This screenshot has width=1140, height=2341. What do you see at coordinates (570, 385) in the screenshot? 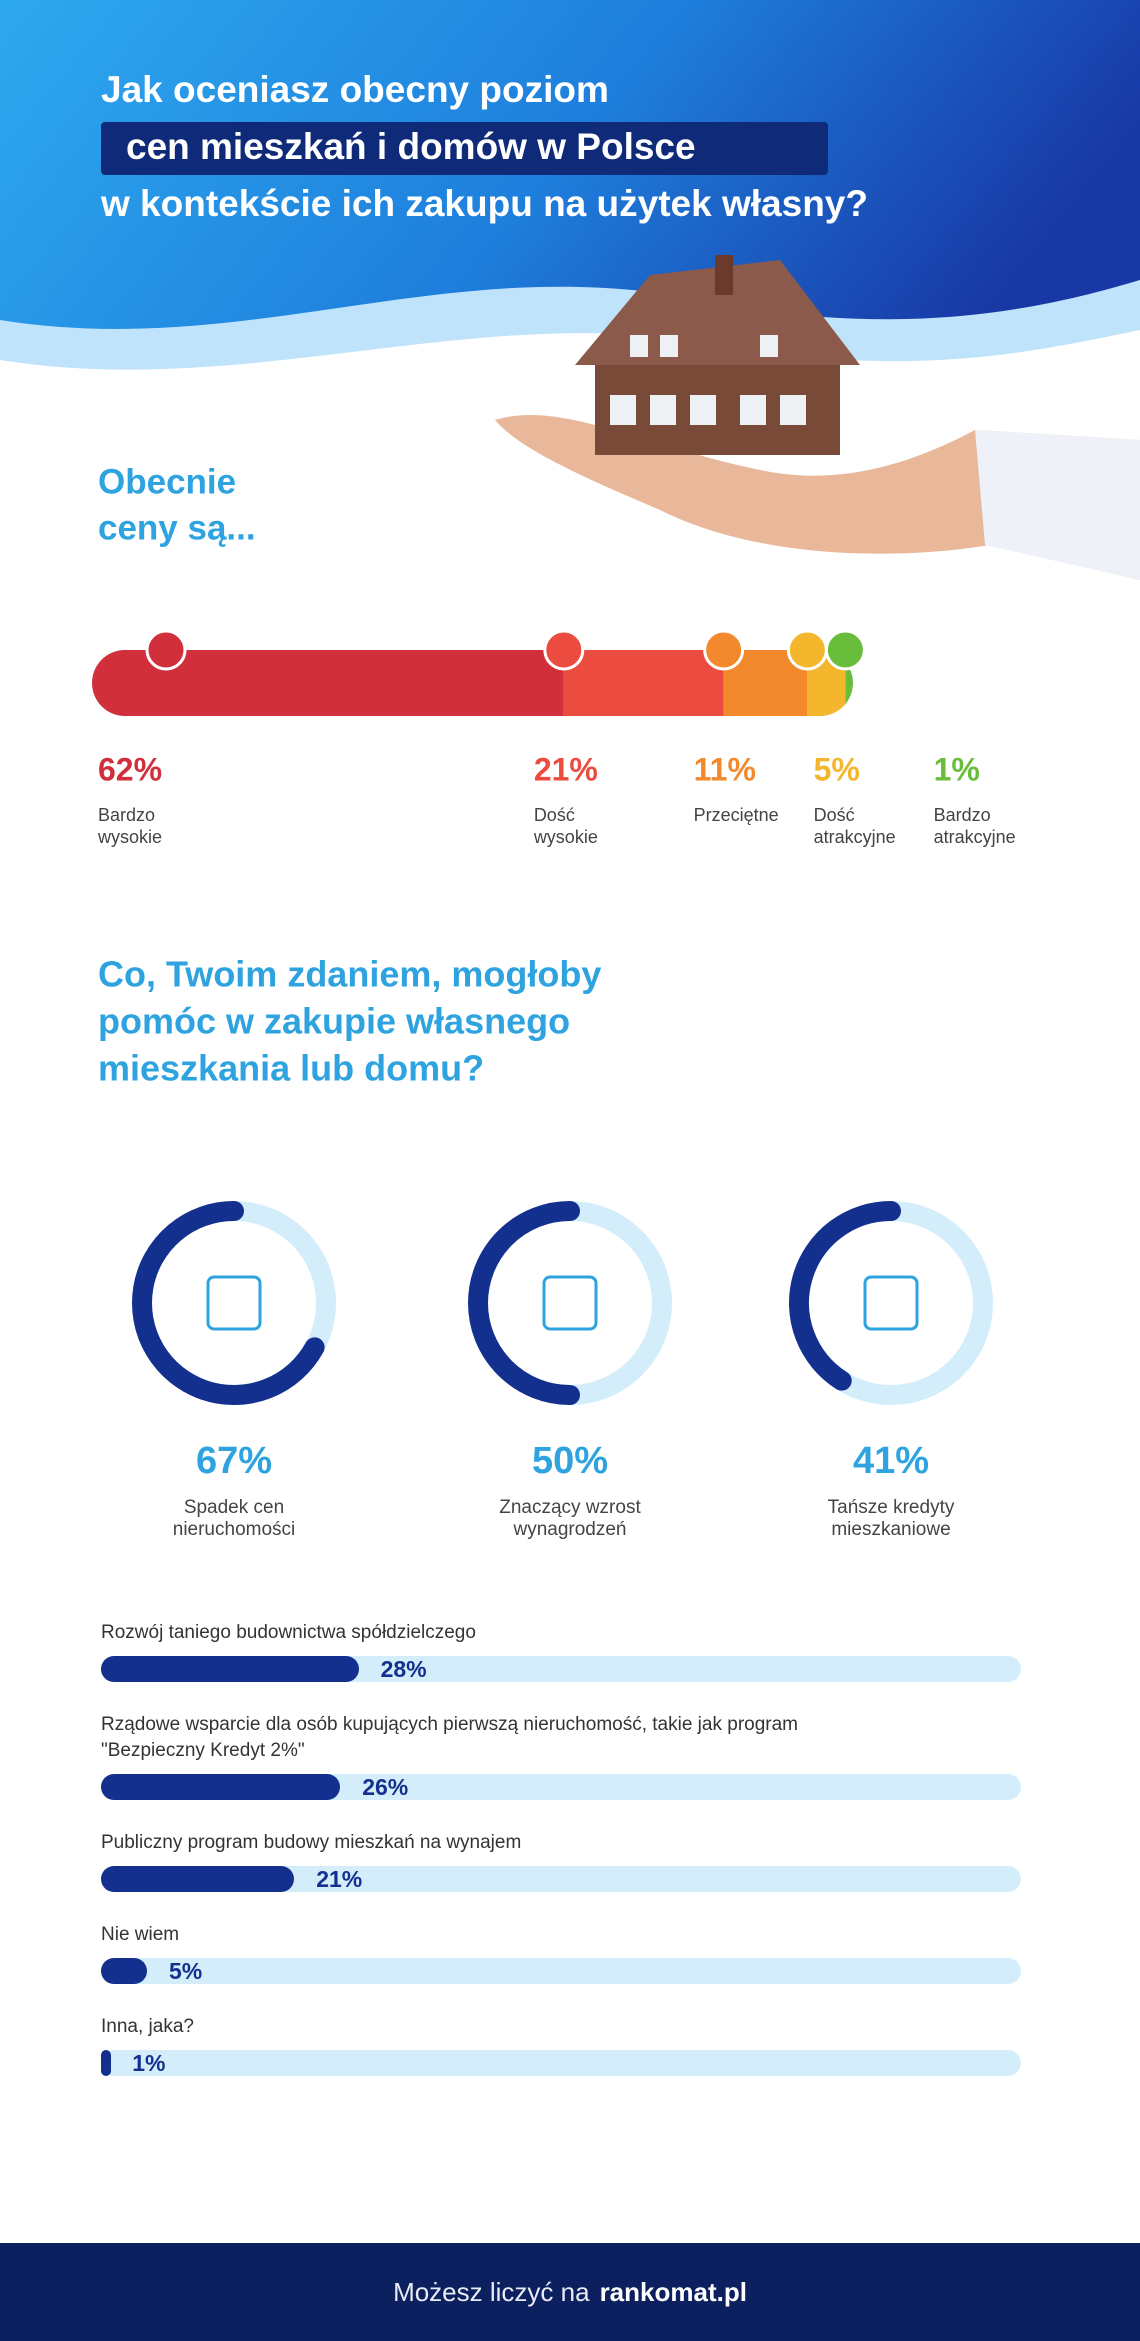
I see `header-wave` at bounding box center [570, 385].